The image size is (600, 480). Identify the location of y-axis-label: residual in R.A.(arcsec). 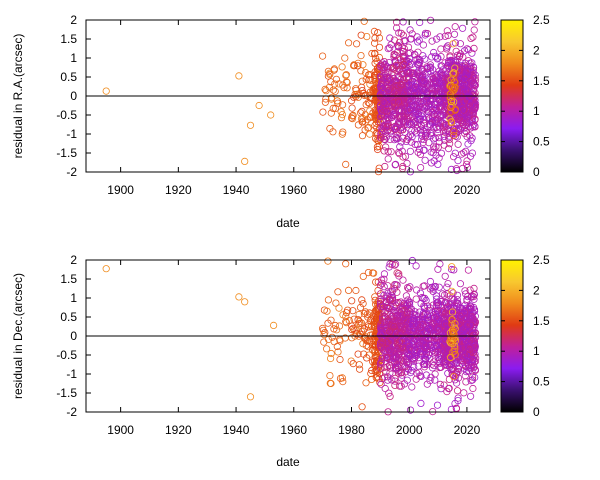
(18, 96).